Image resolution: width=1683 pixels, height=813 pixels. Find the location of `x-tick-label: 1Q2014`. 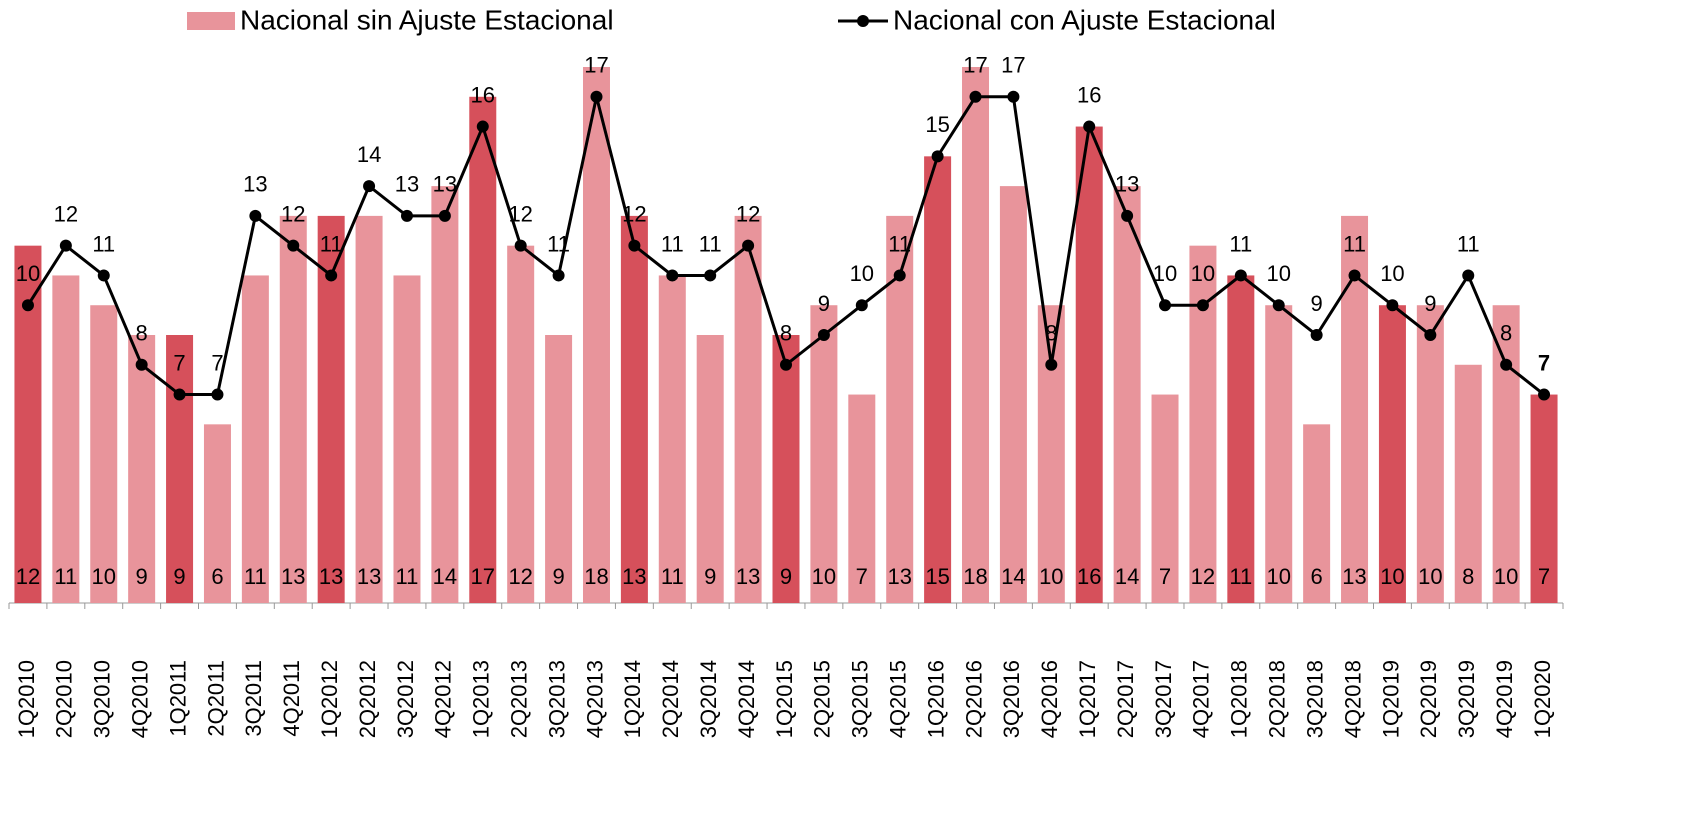

x-tick-label: 1Q2014 is located at coordinates (632, 699).